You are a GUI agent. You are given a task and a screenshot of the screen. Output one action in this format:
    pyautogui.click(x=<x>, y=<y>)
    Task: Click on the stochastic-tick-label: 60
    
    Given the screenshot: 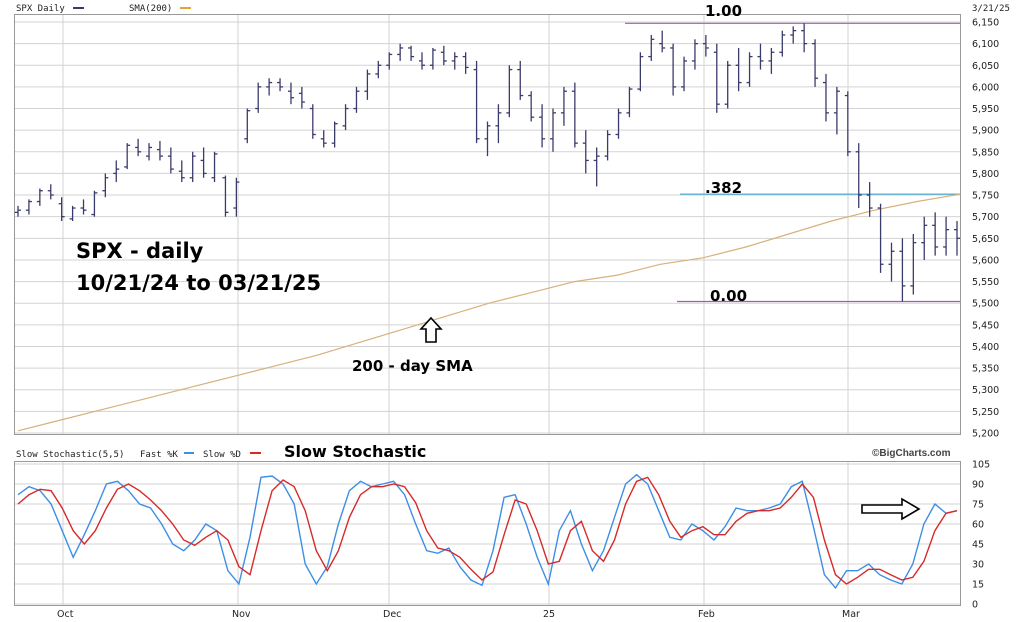 What is the action you would take?
    pyautogui.click(x=978, y=525)
    